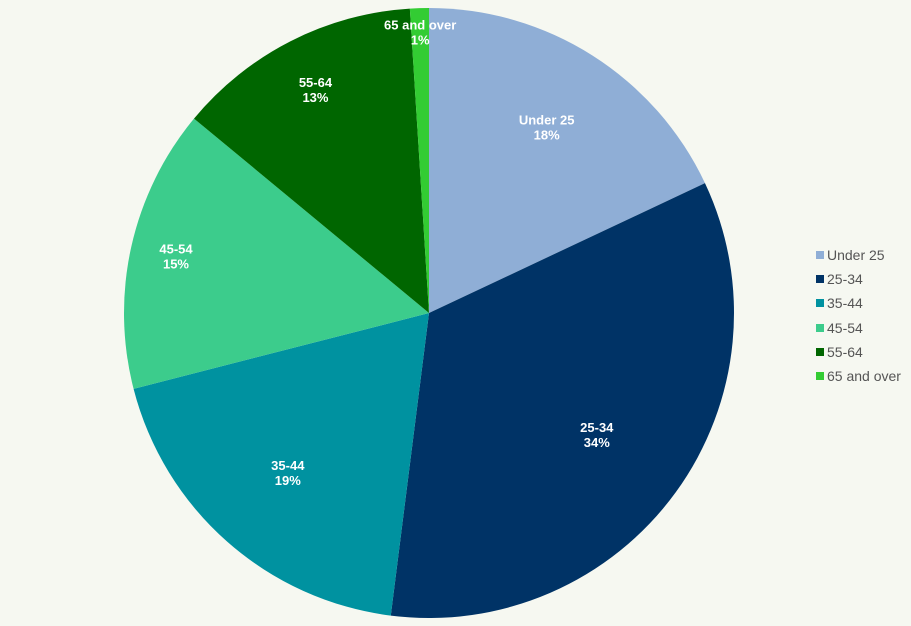  Describe the element at coordinates (845, 351) in the screenshot. I see `legend-label: 55-64` at that location.